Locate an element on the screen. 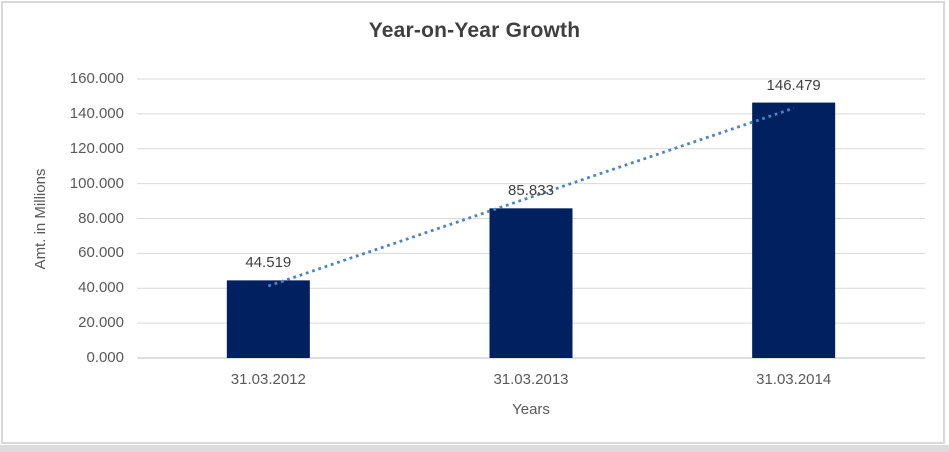  y-tick-label: 80.000 is located at coordinates (101, 218).